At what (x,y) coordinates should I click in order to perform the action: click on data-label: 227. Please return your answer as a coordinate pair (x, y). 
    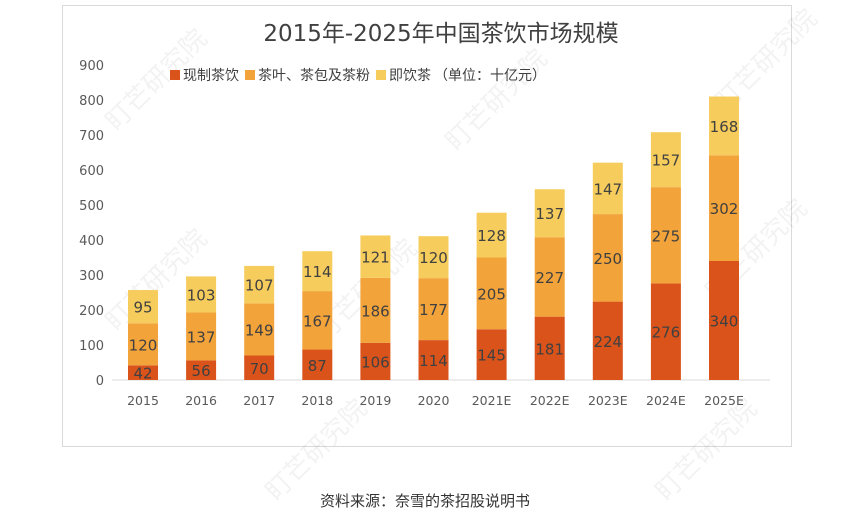
    Looking at the image, I should click on (549, 278).